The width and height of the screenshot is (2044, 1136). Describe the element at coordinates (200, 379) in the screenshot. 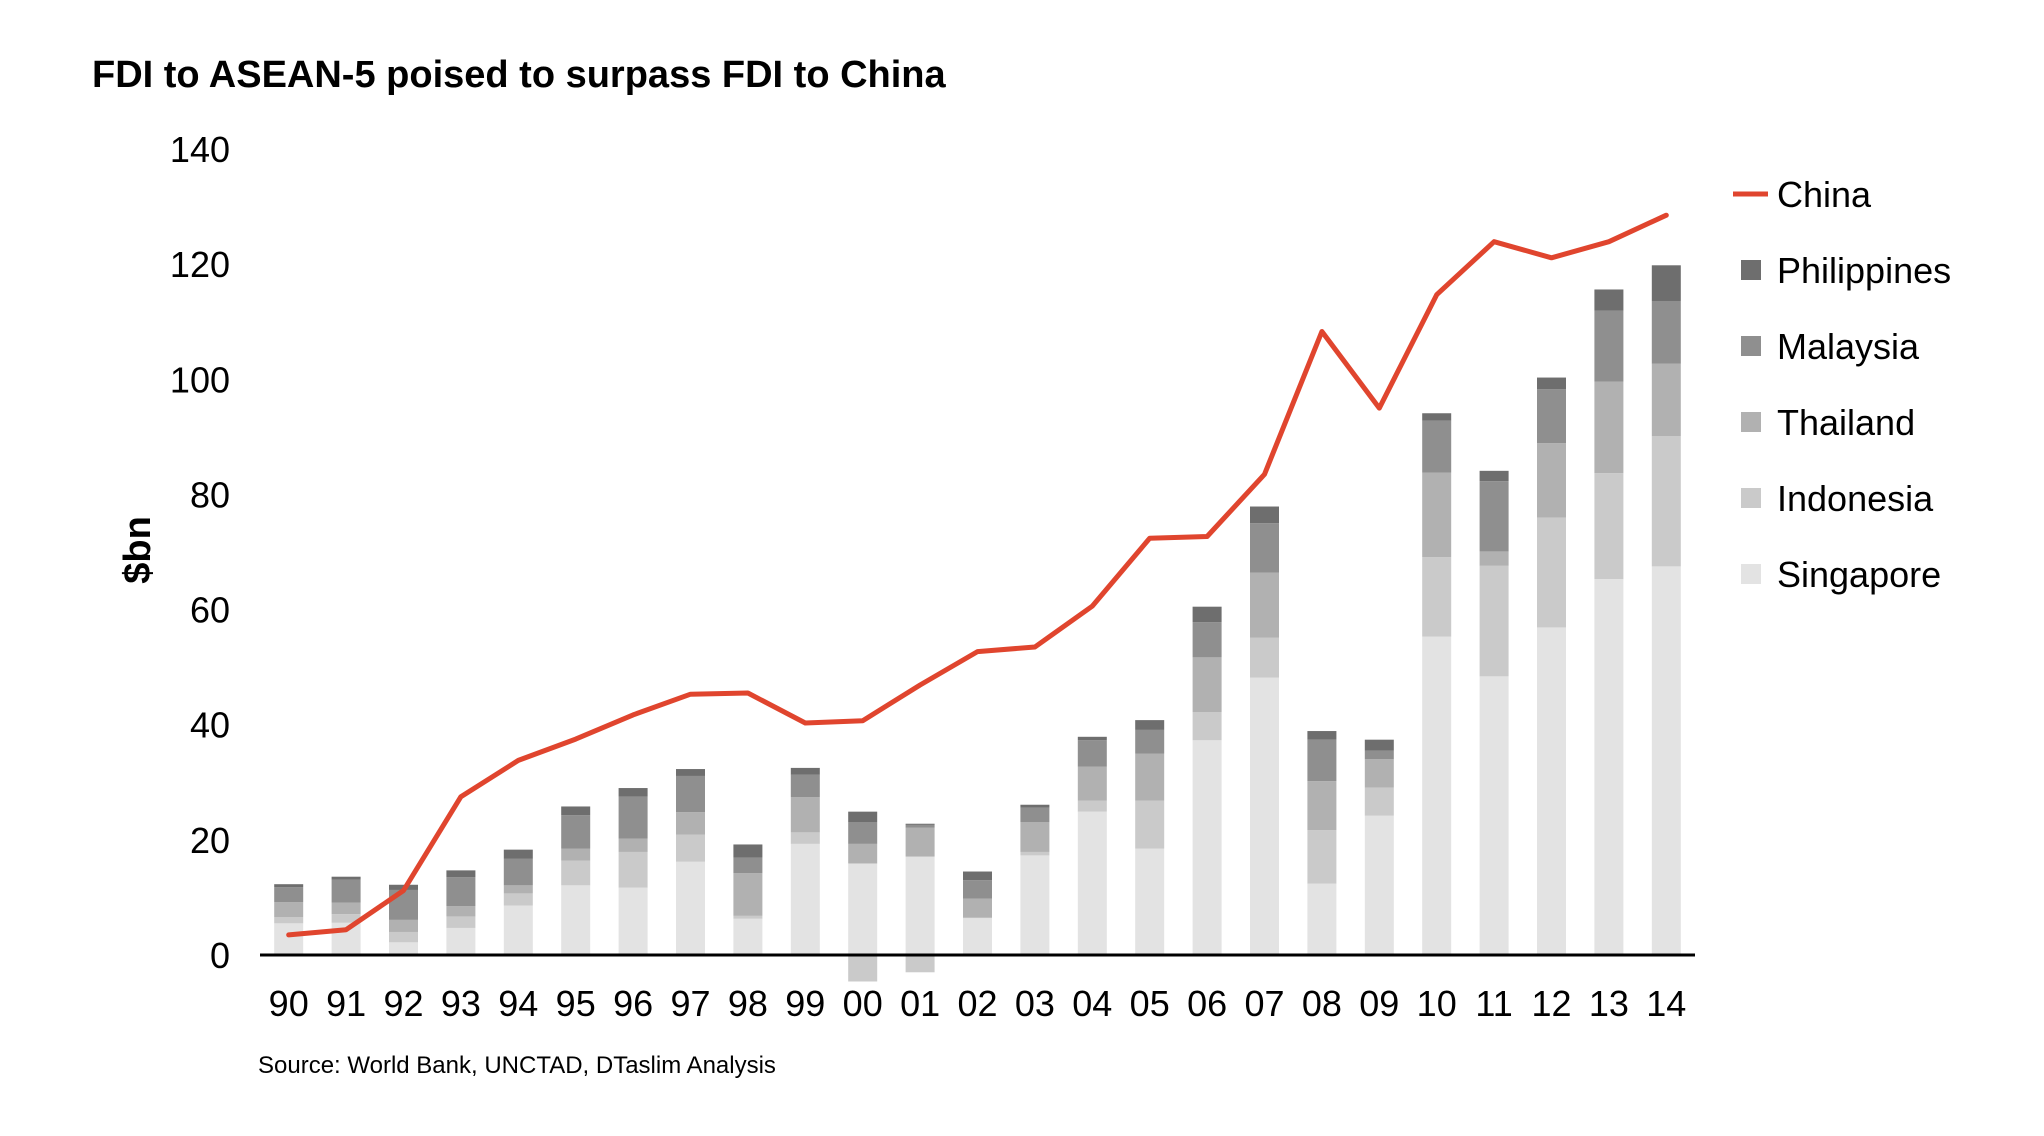

I see `y-tick-label: 100` at that location.